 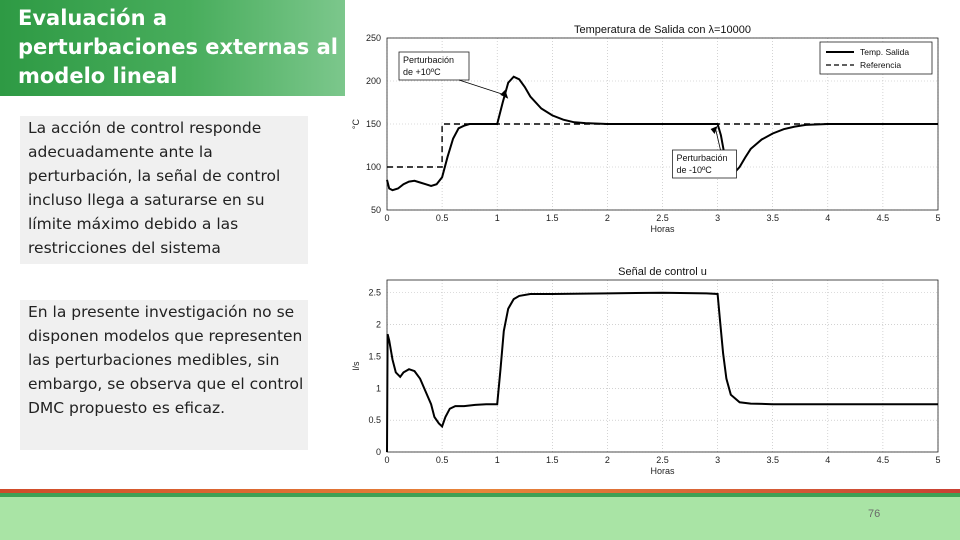 What do you see at coordinates (378, 325) in the screenshot?
I see `y-tick-label: 2` at bounding box center [378, 325].